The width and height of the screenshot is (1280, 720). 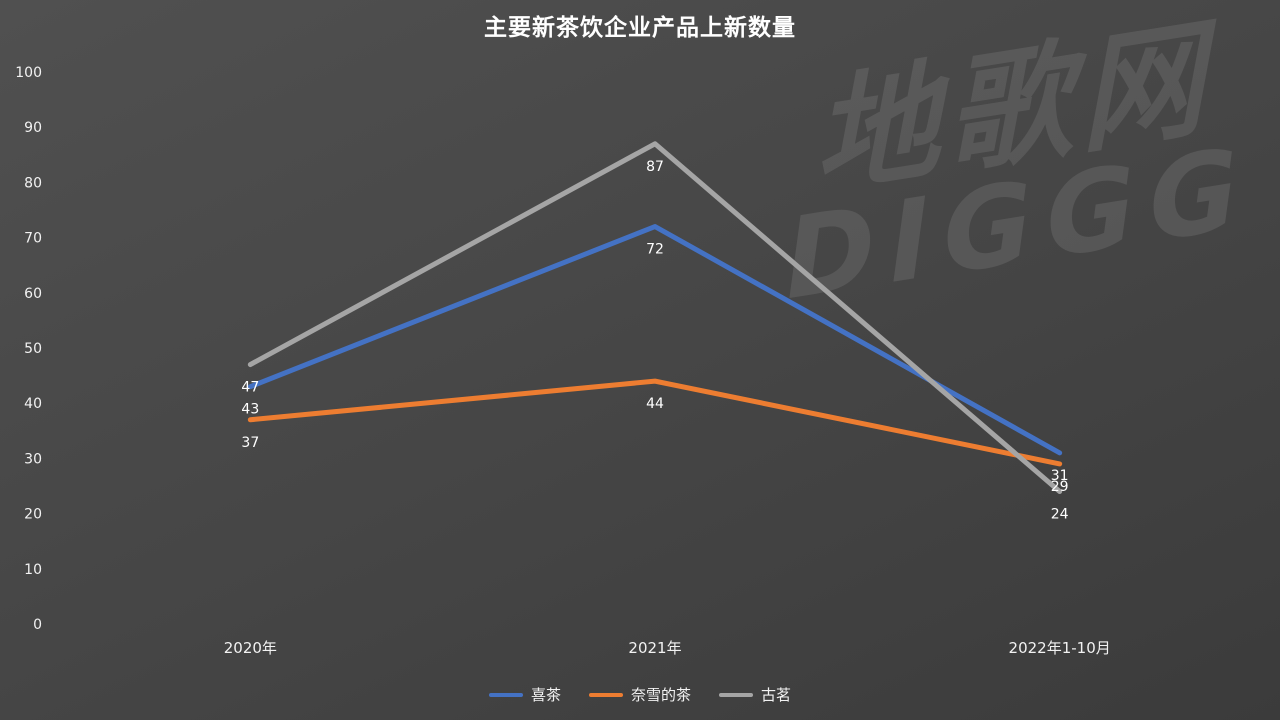 I want to click on y-tick-label: 0, so click(x=37, y=625).